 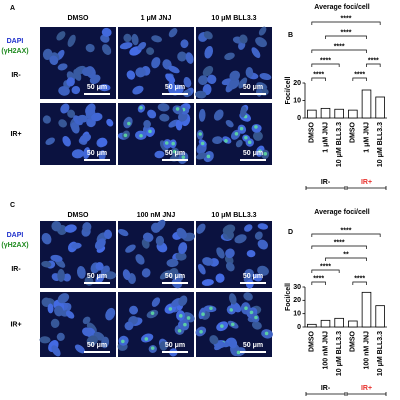 What do you see at coordinates (288, 297) in the screenshot?
I see `y-axis-label: Foci/cell` at bounding box center [288, 297].